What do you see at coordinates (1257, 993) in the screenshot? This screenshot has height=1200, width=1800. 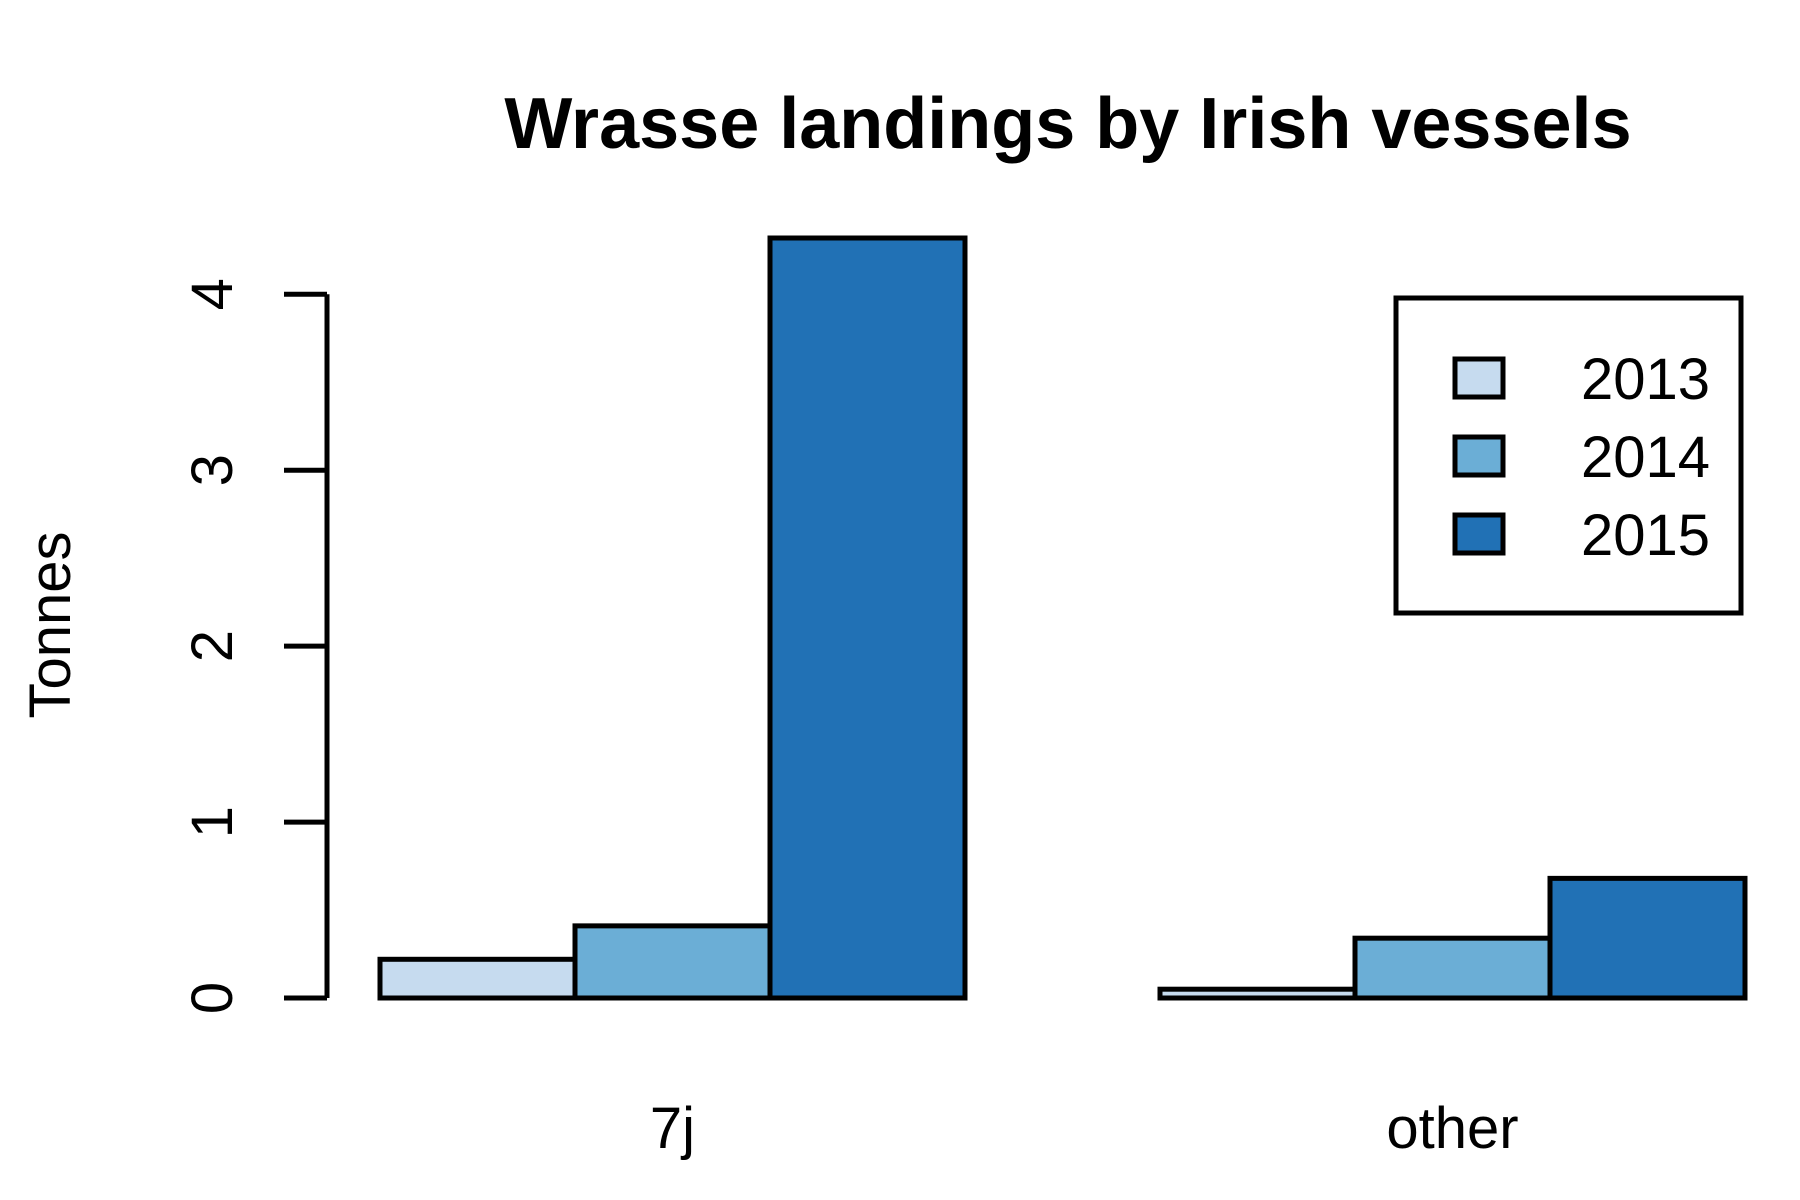 I see `bar-2013-other` at bounding box center [1257, 993].